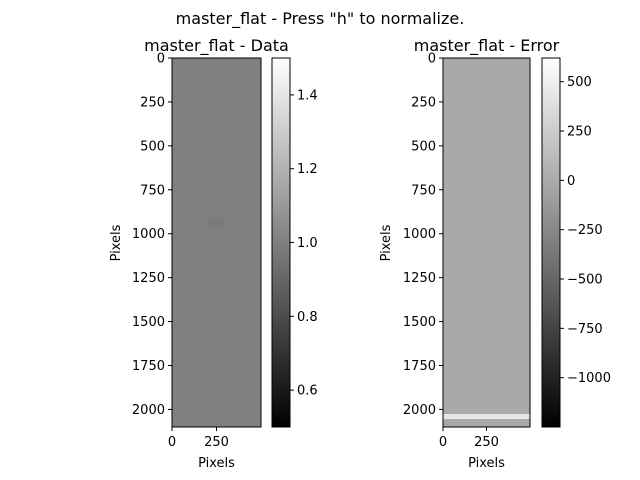 The width and height of the screenshot is (640, 480). I want to click on data-ytick-label: 500, so click(152, 146).